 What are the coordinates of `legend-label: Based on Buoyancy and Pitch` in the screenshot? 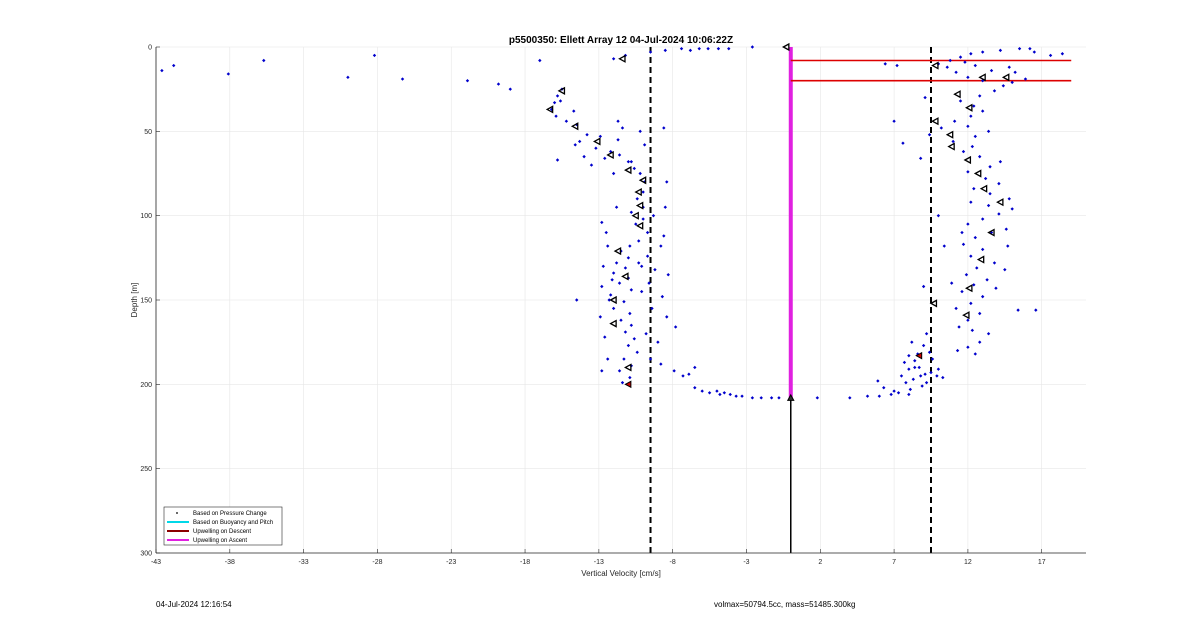 It's located at (233, 523).